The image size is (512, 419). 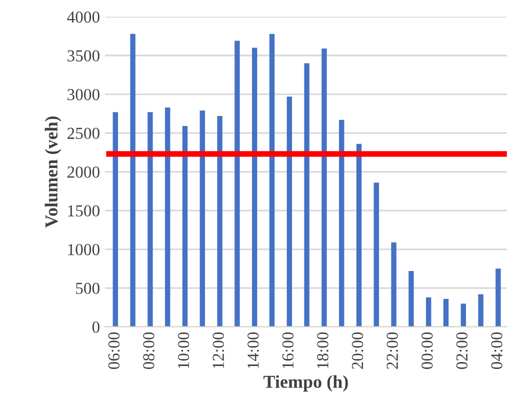 I want to click on x-axis-title: Tiempo (h), so click(x=305, y=383).